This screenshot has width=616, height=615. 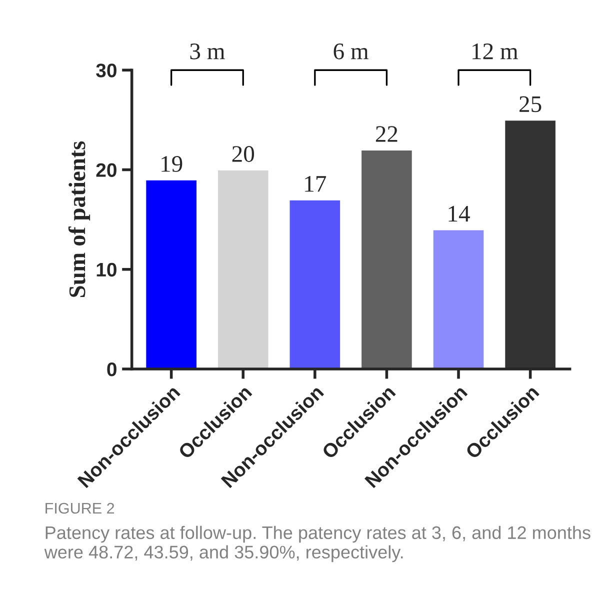 What do you see at coordinates (106, 170) in the screenshot?
I see `y-tick-label: 20` at bounding box center [106, 170].